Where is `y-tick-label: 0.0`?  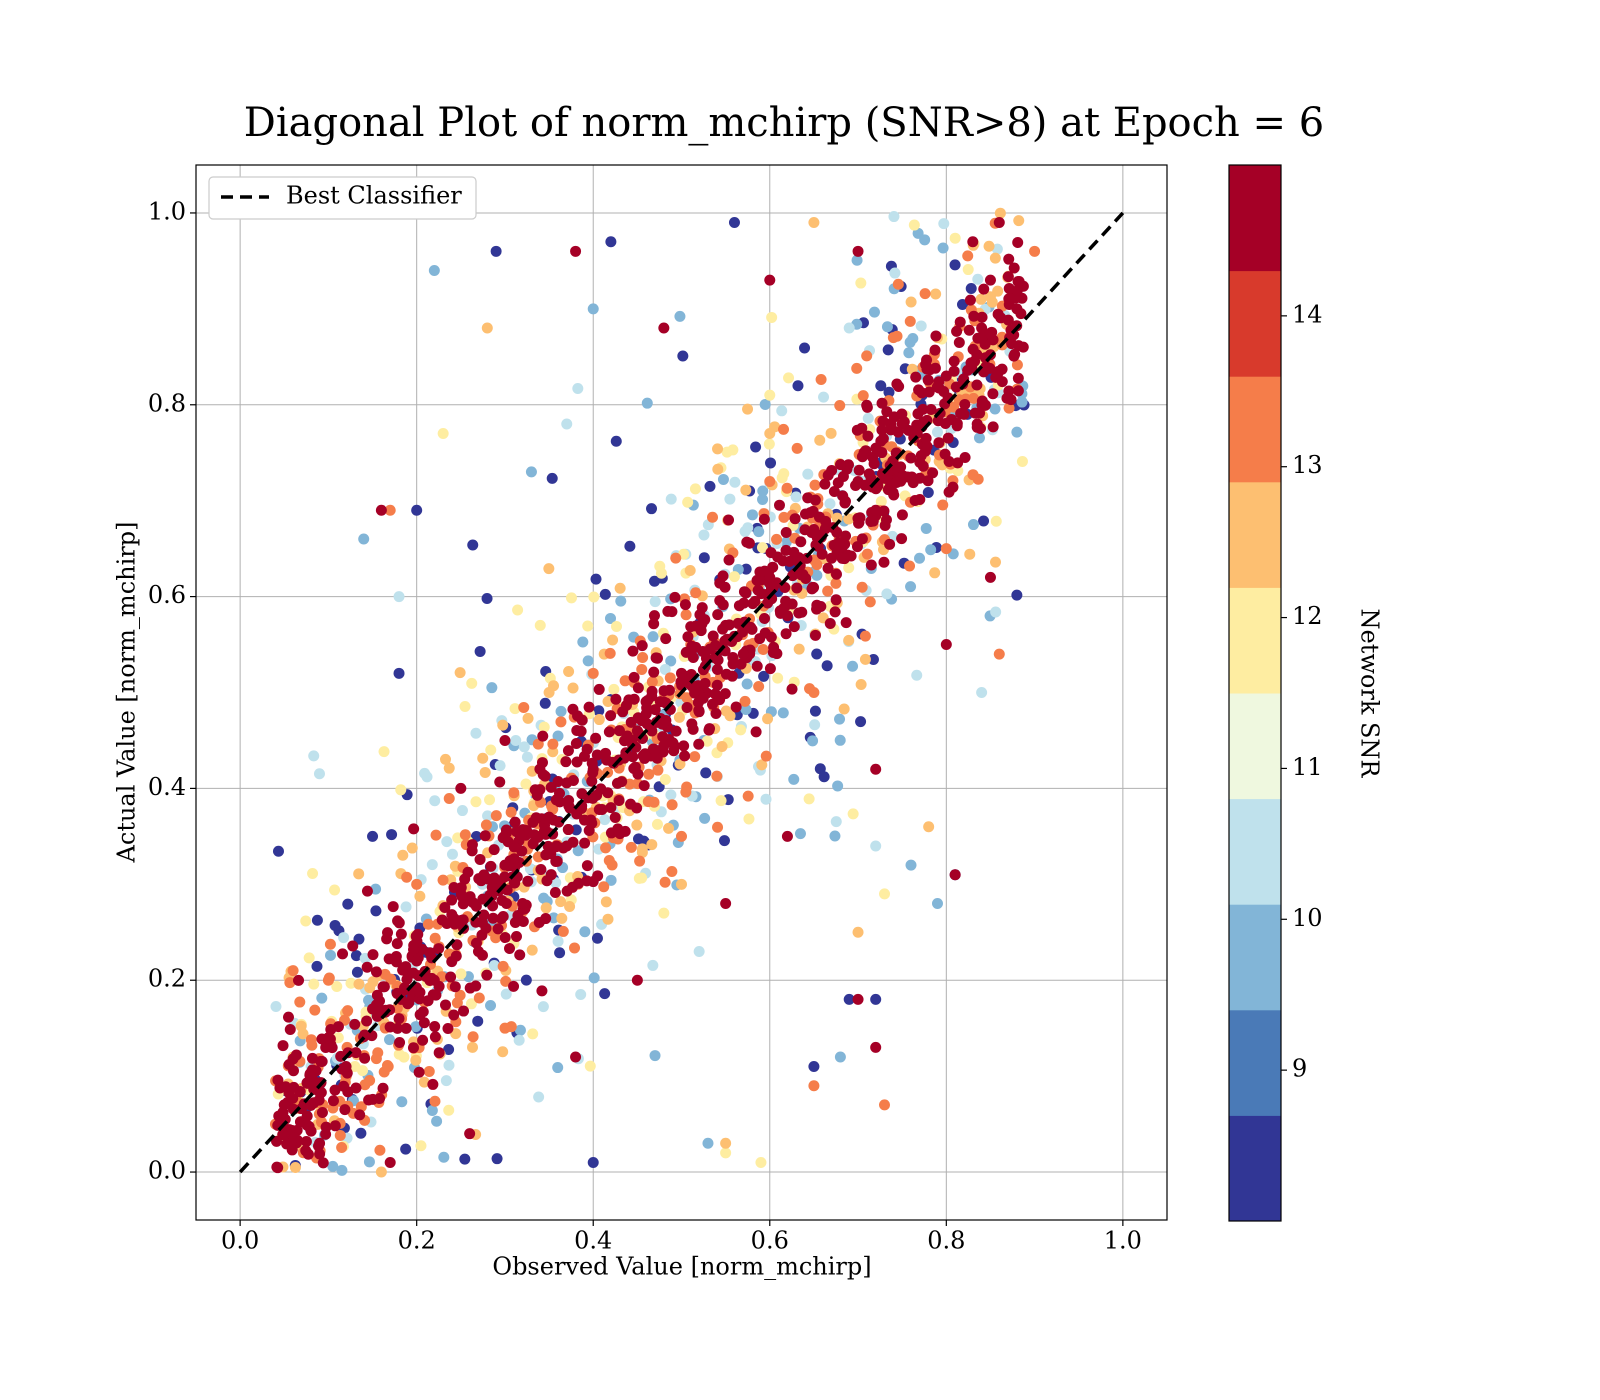 y-tick-label: 0.0 is located at coordinates (167, 1171).